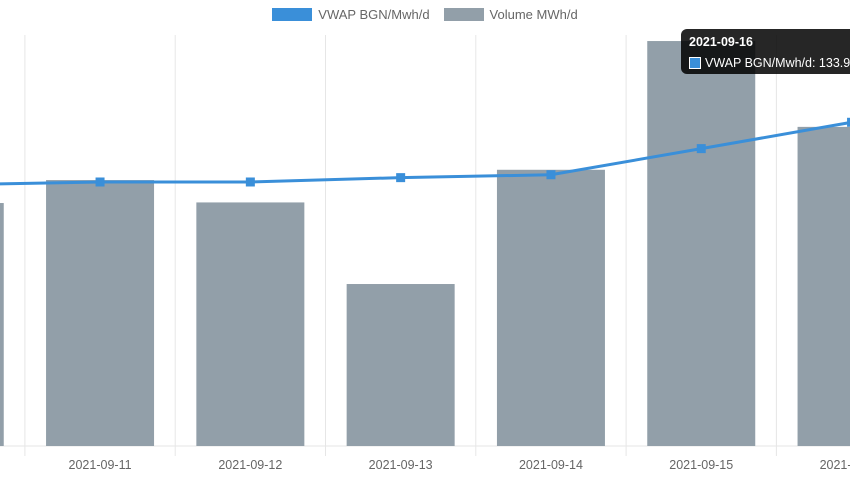 The width and height of the screenshot is (850, 480). I want to click on x-tick-label: 2021-09-13, so click(401, 465).